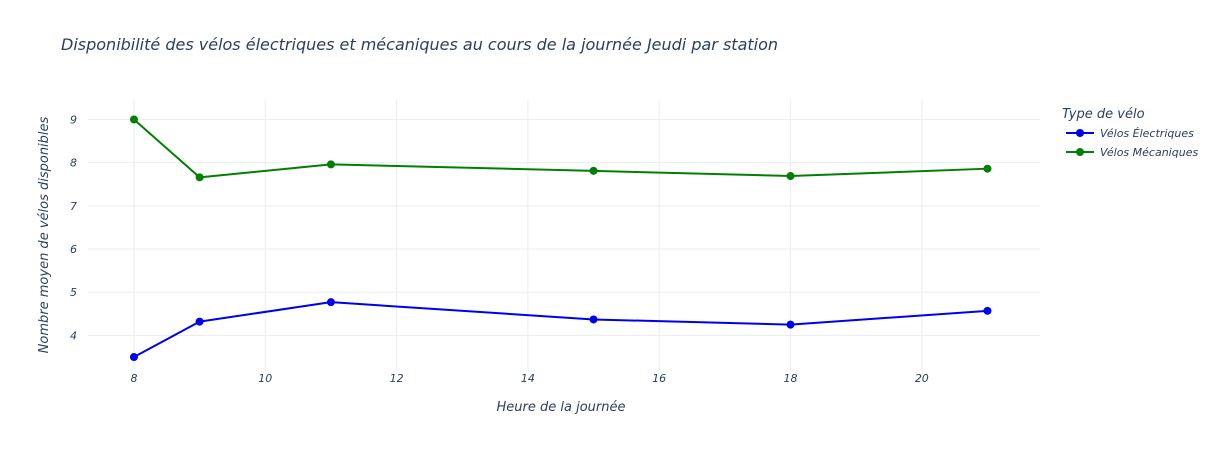 This screenshot has height=450, width=1211. I want to click on legend-title: Type de vélo, so click(1103, 114).